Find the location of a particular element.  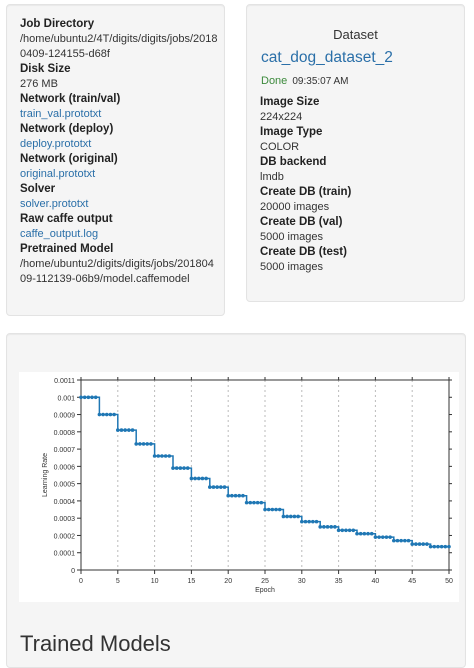

x-tick-label: 25 is located at coordinates (265, 581).